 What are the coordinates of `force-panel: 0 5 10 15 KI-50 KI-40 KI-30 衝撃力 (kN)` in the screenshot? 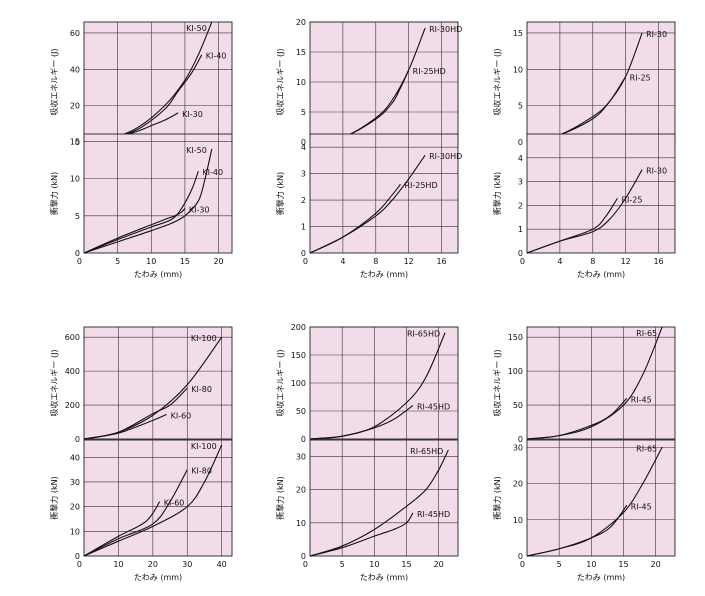 It's located at (141, 195).